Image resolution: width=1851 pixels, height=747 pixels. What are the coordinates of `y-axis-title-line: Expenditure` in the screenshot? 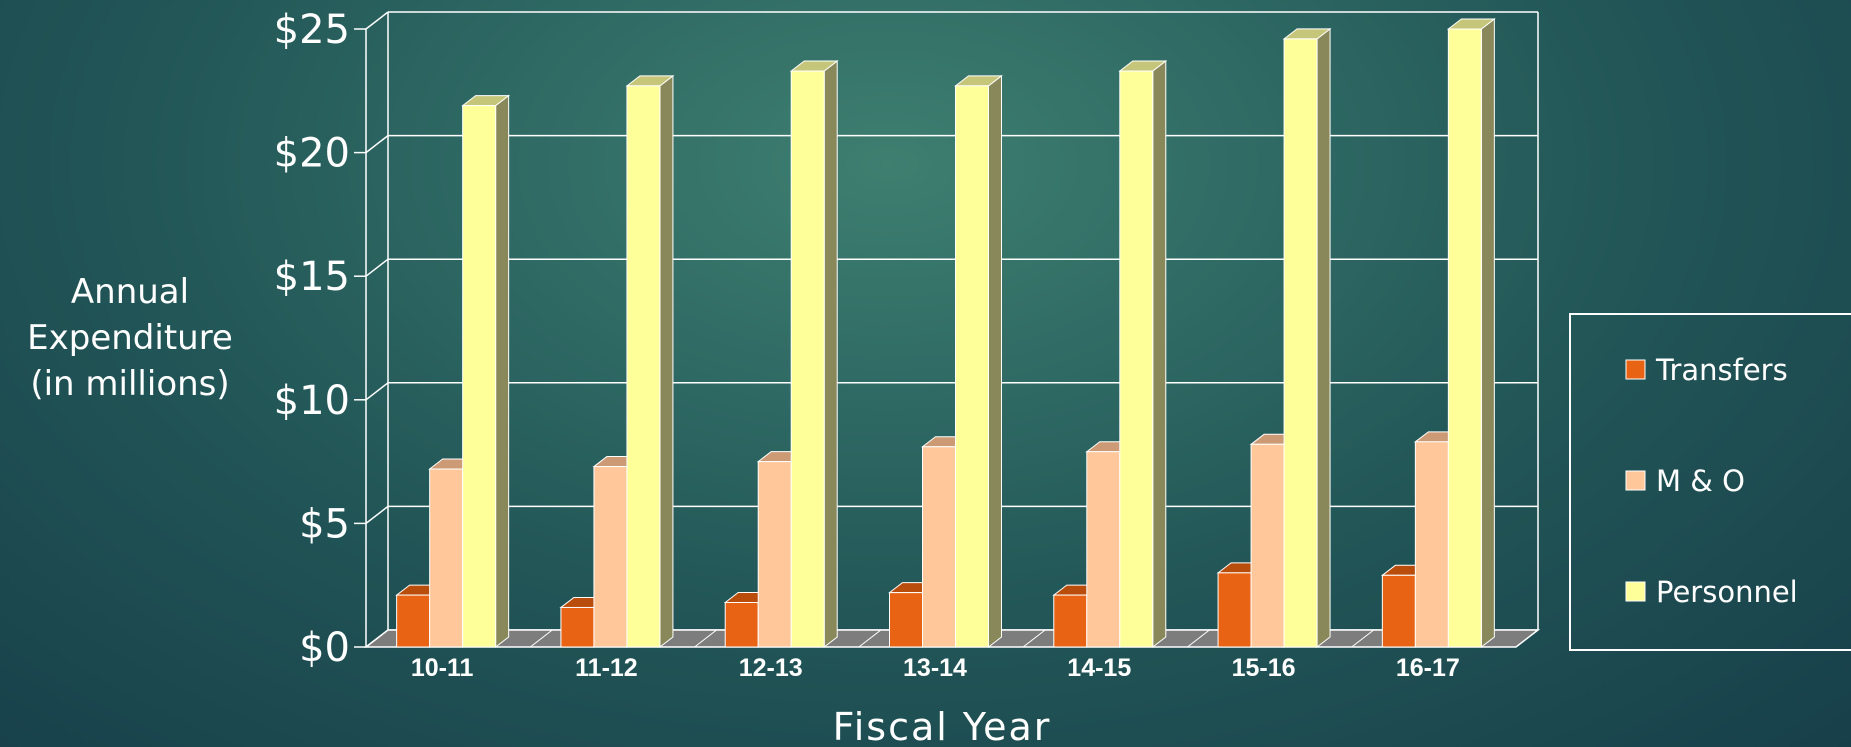 It's located at (130, 338).